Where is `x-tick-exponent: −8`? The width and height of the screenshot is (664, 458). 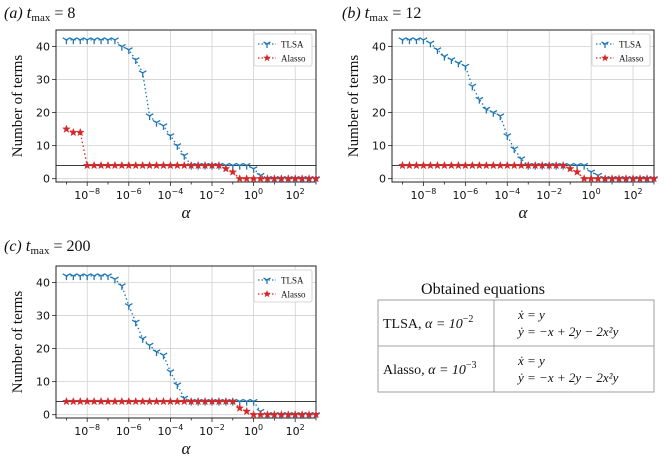
x-tick-exponent: −8 is located at coordinates (431, 191).